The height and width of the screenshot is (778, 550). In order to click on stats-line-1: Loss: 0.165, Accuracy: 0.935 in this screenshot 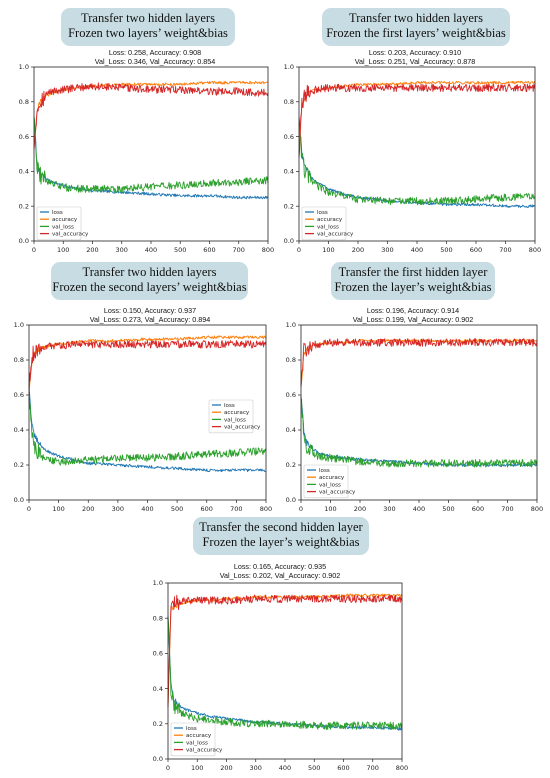, I will do `click(280, 566)`.